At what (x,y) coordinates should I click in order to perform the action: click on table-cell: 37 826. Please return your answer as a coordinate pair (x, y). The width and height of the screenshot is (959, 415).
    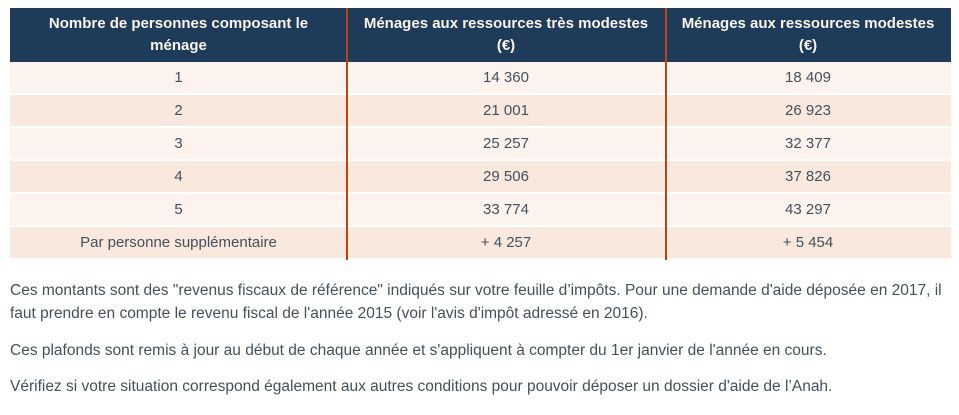
    Looking at the image, I should click on (808, 177).